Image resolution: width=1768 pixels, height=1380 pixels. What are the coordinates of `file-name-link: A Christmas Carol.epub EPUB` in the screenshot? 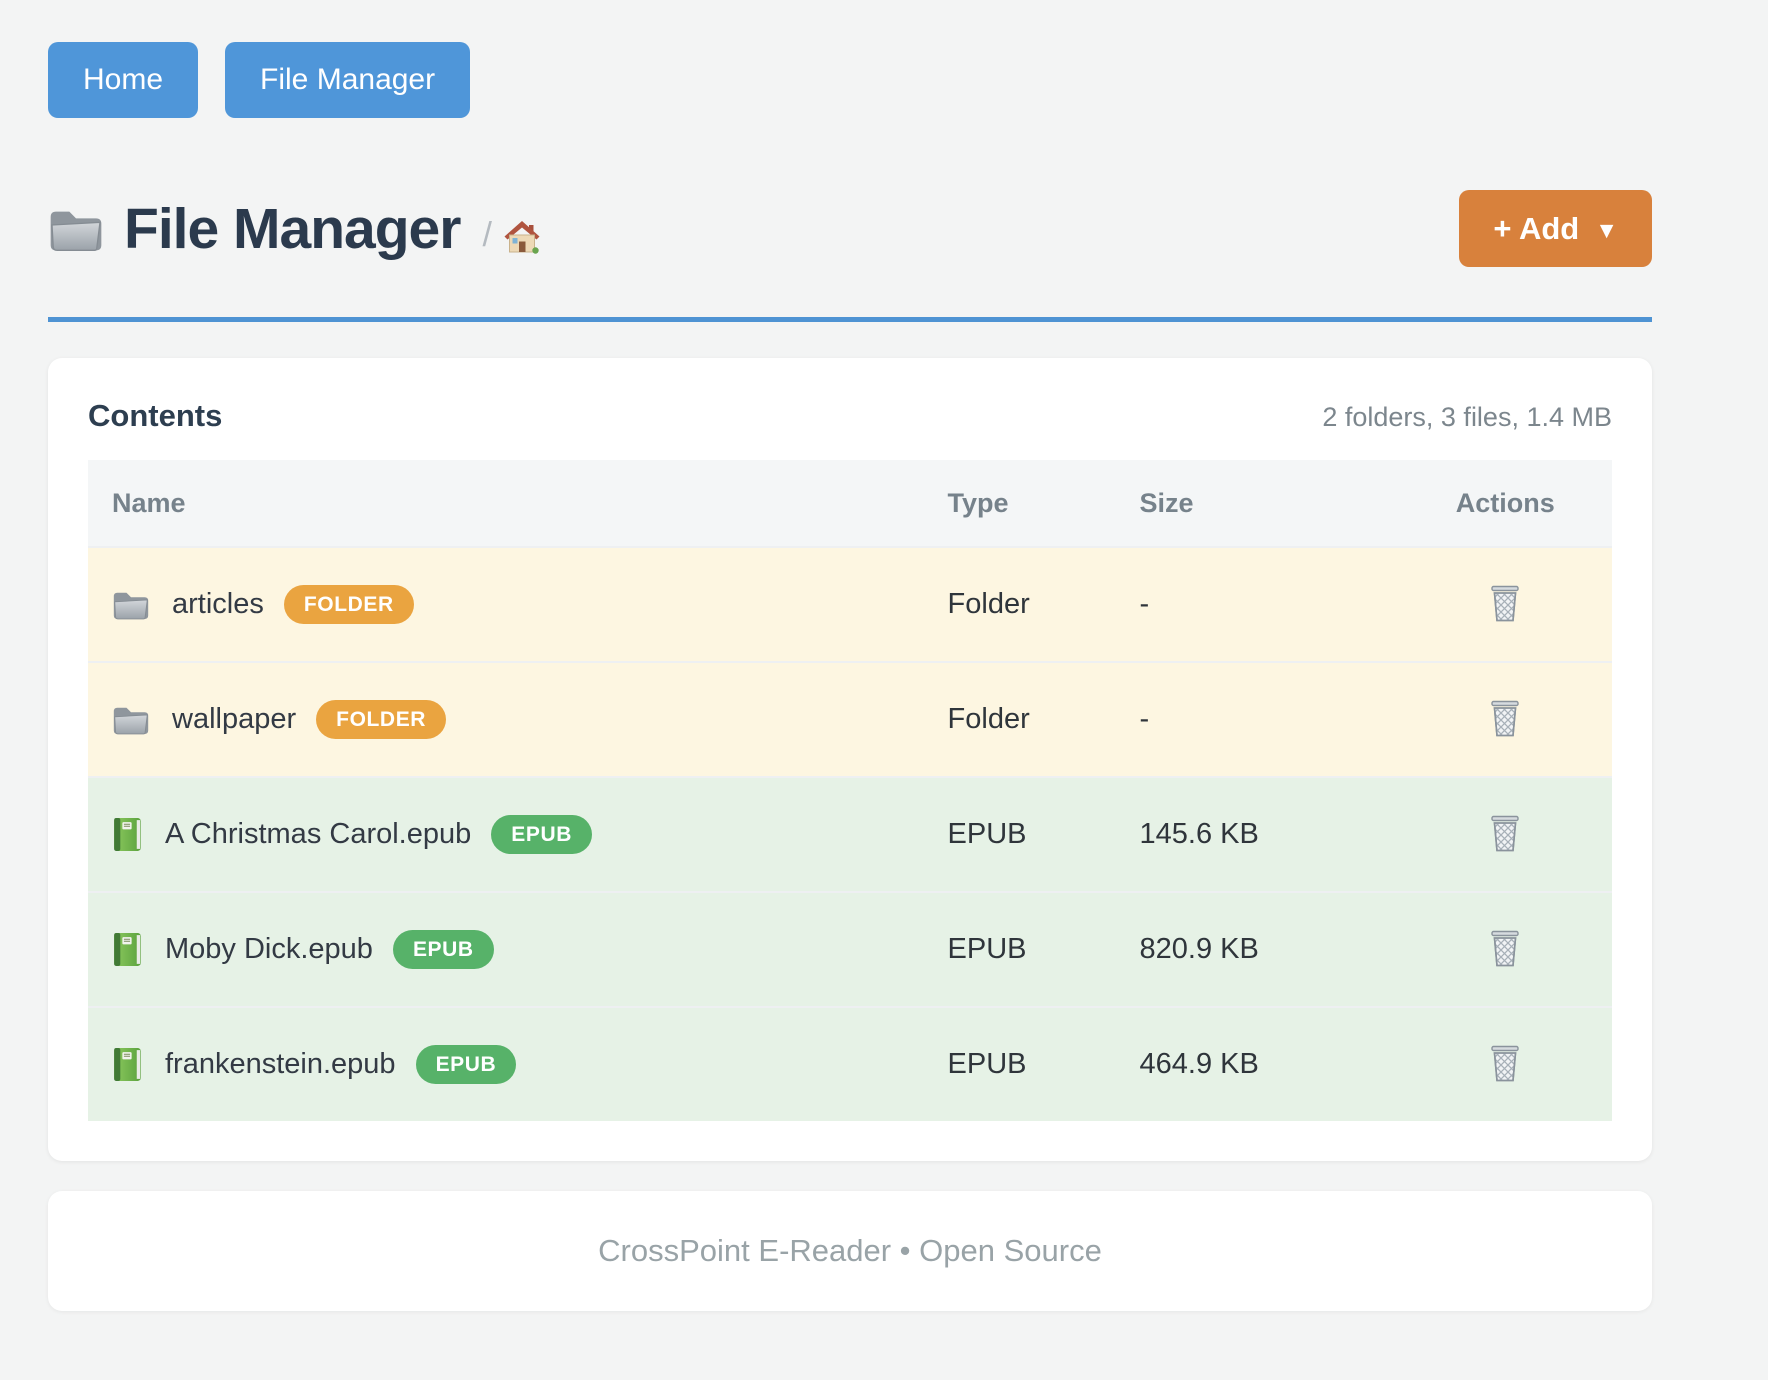 It's located at (518, 834).